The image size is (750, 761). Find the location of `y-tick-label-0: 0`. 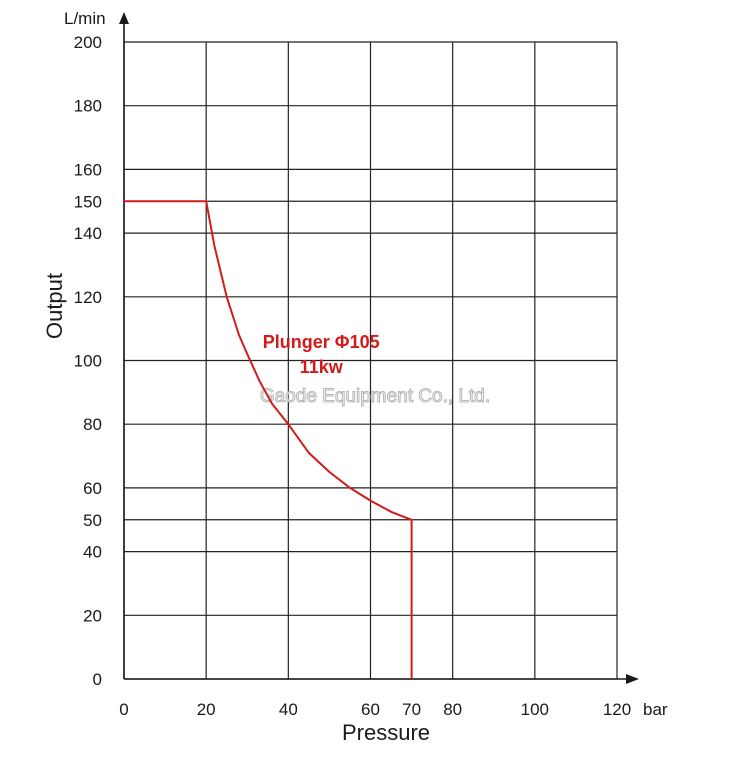

y-tick-label-0: 0 is located at coordinates (97, 679).